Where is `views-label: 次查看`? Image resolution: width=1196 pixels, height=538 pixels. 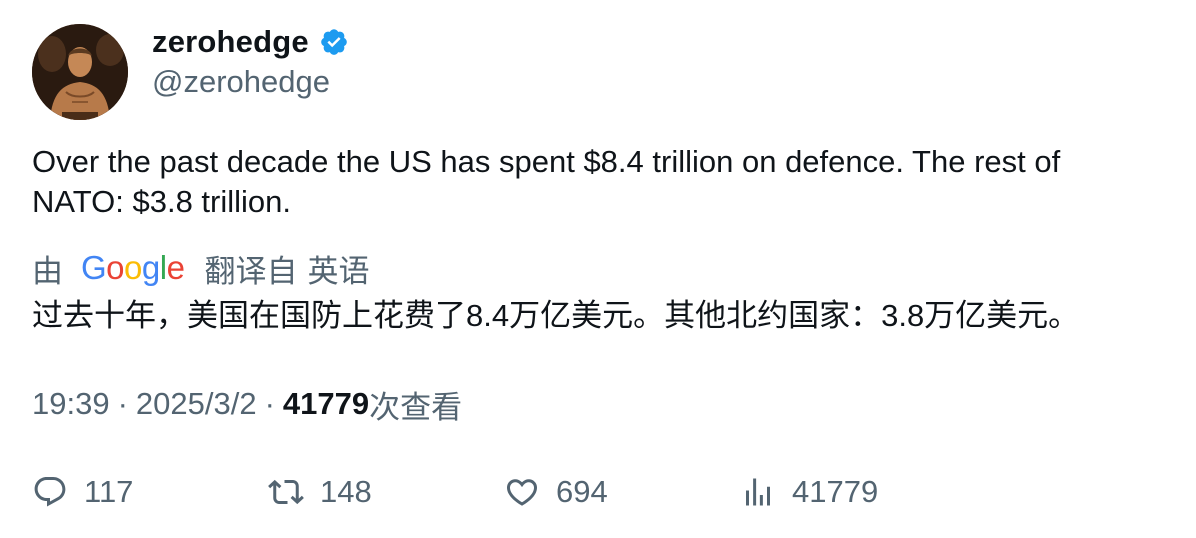
views-label: 次查看 is located at coordinates (416, 407).